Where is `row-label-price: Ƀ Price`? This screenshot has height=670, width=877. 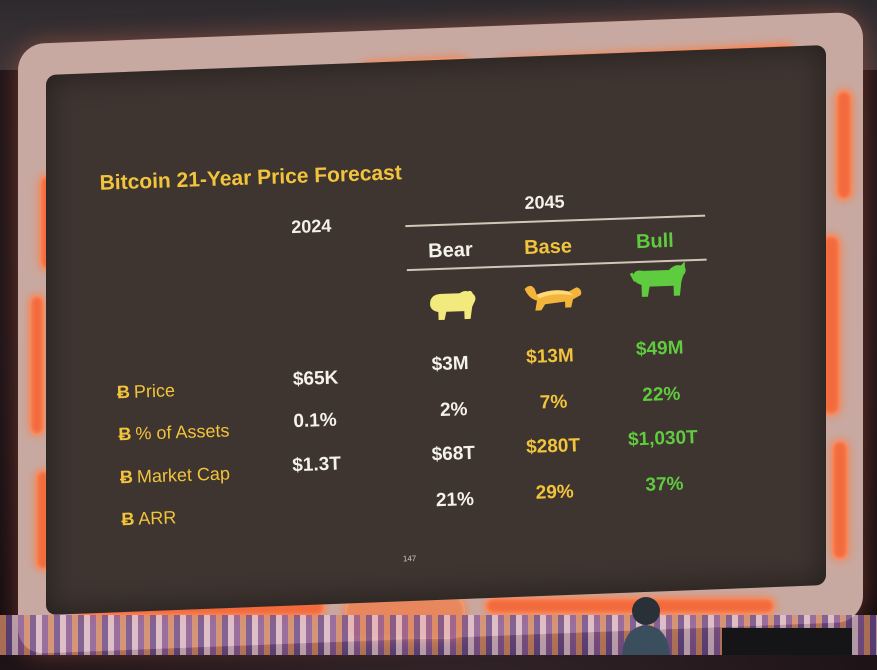 row-label-price: Ƀ Price is located at coordinates (146, 391).